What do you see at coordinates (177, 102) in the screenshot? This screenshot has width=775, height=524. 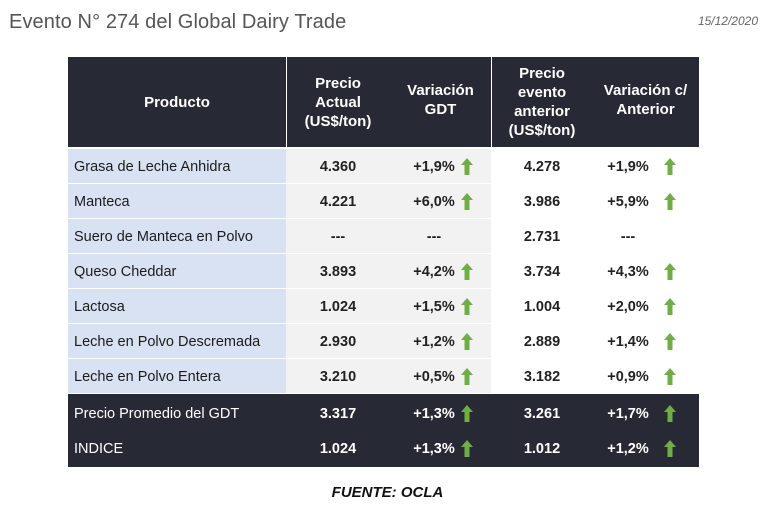 I see `header-producto: Producto` at bounding box center [177, 102].